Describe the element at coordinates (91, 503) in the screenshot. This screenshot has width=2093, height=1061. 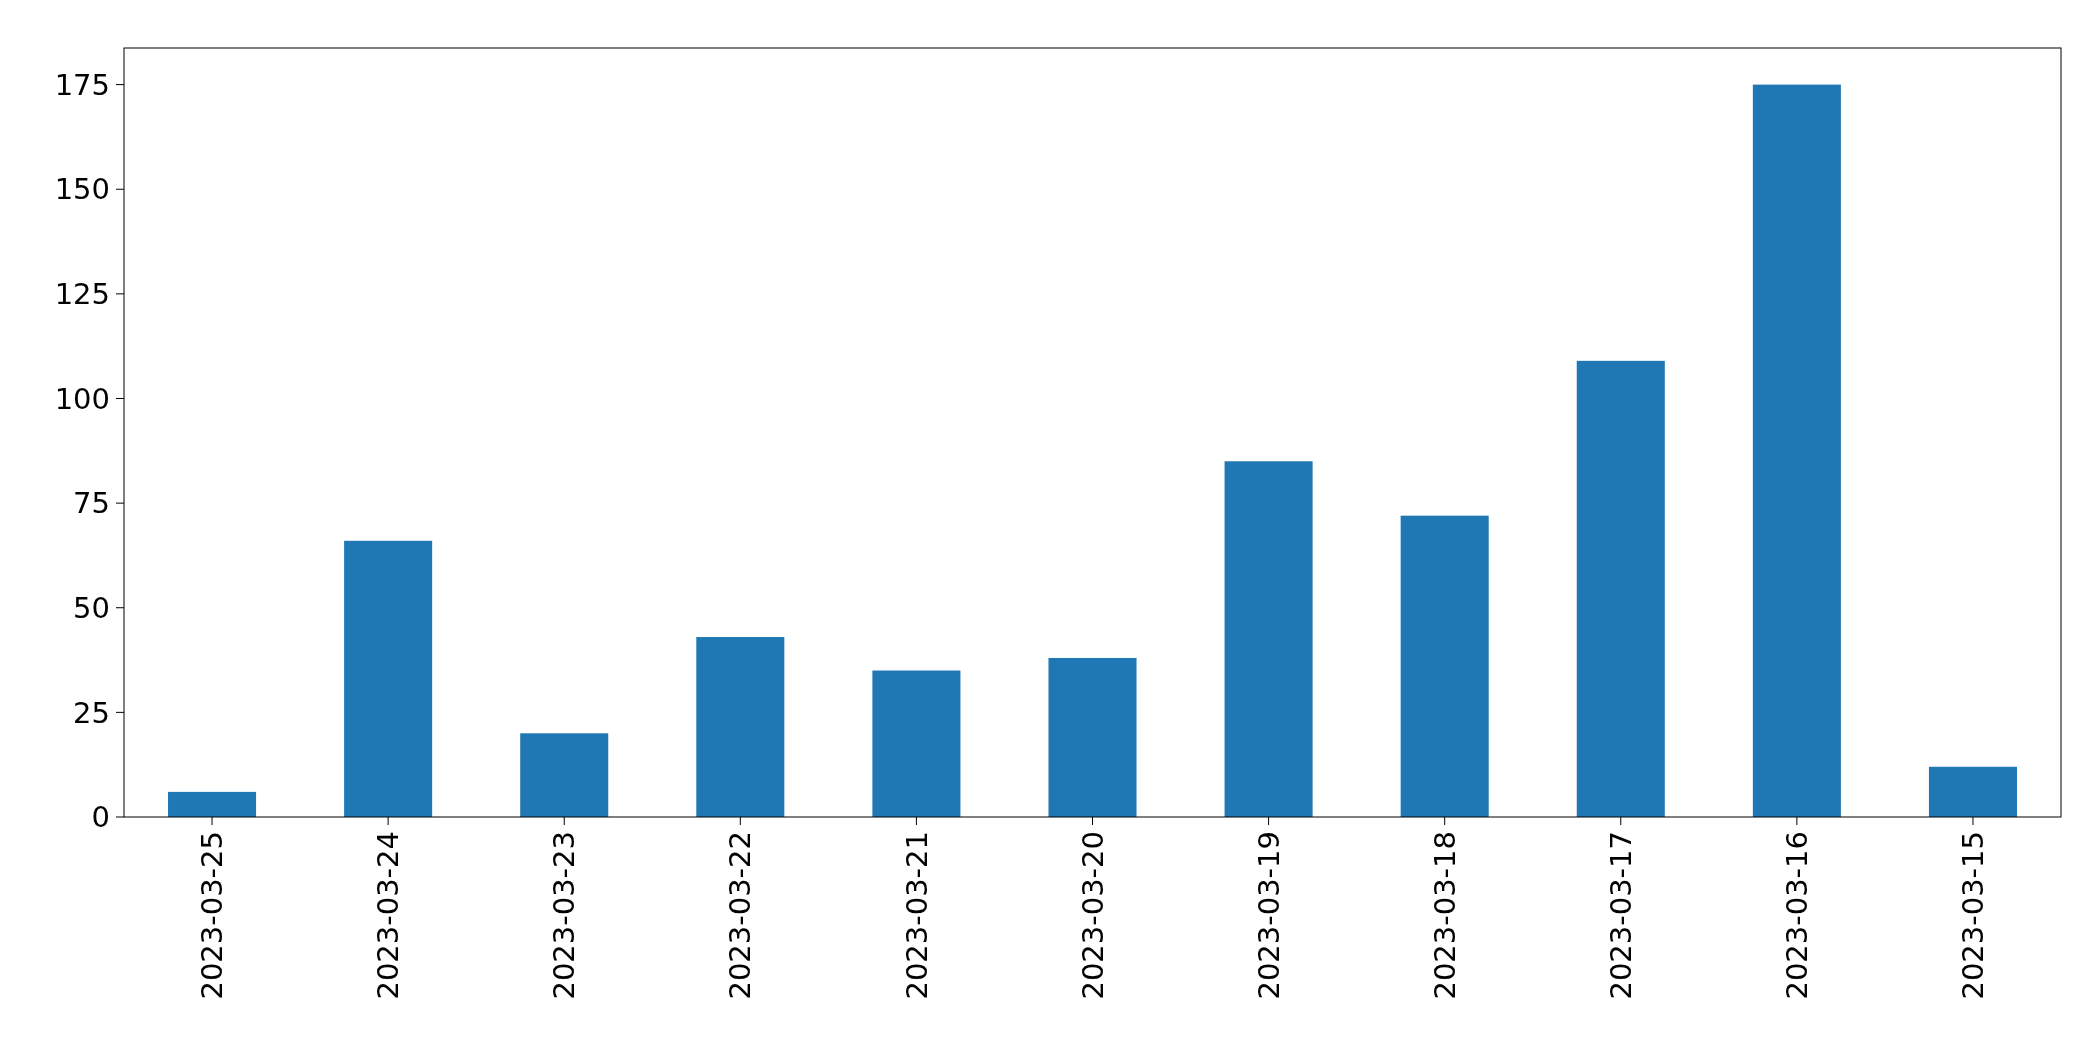
I see `y-tick-label: 75` at that location.